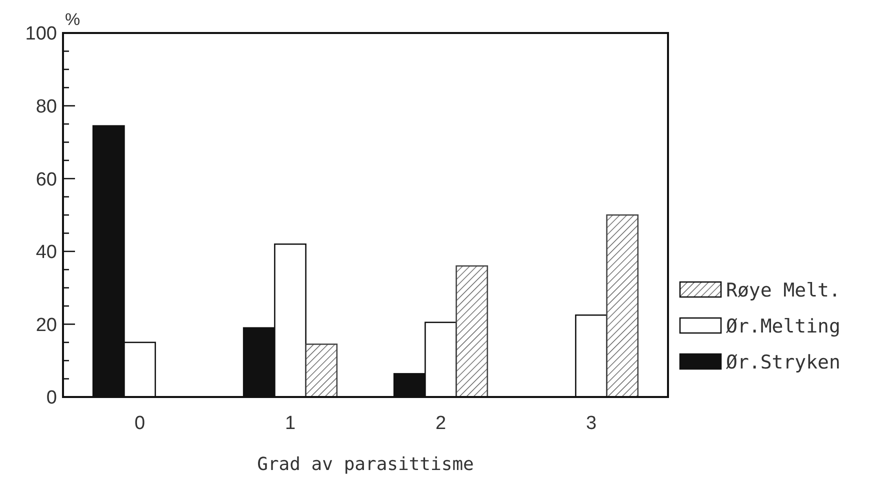 The image size is (869, 484). I want to click on x-axis-title: Grad av parasittisme, so click(365, 464).